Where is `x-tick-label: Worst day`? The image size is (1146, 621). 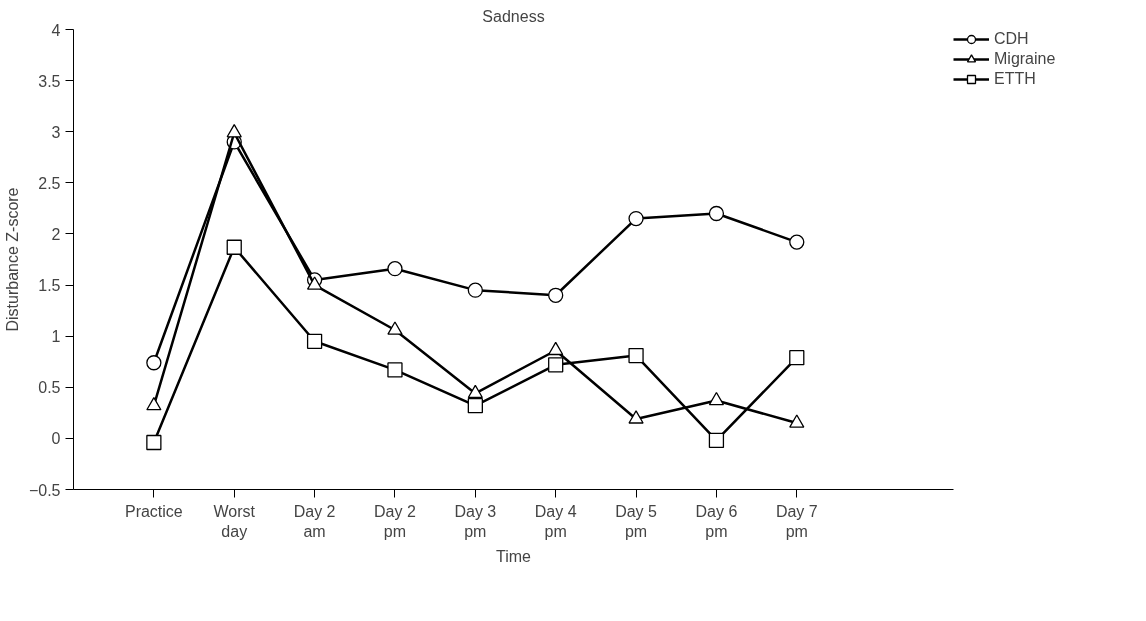 x-tick-label: Worst day is located at coordinates (234, 521).